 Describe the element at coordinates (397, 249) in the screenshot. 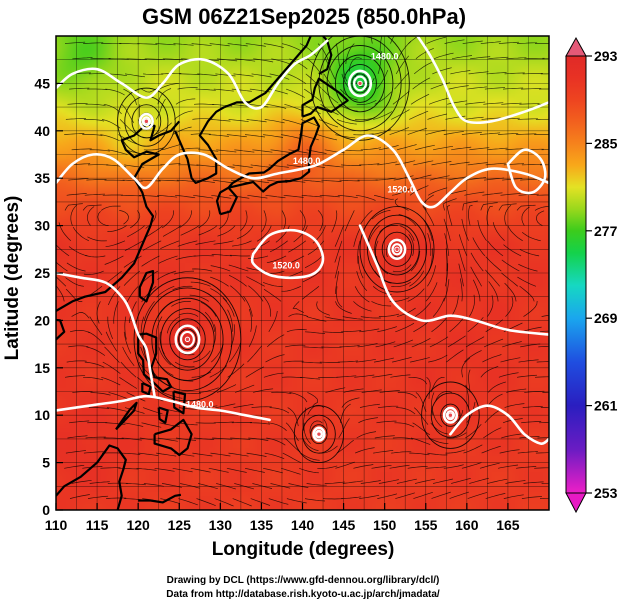

I see `vortex-low-subtropical` at that location.